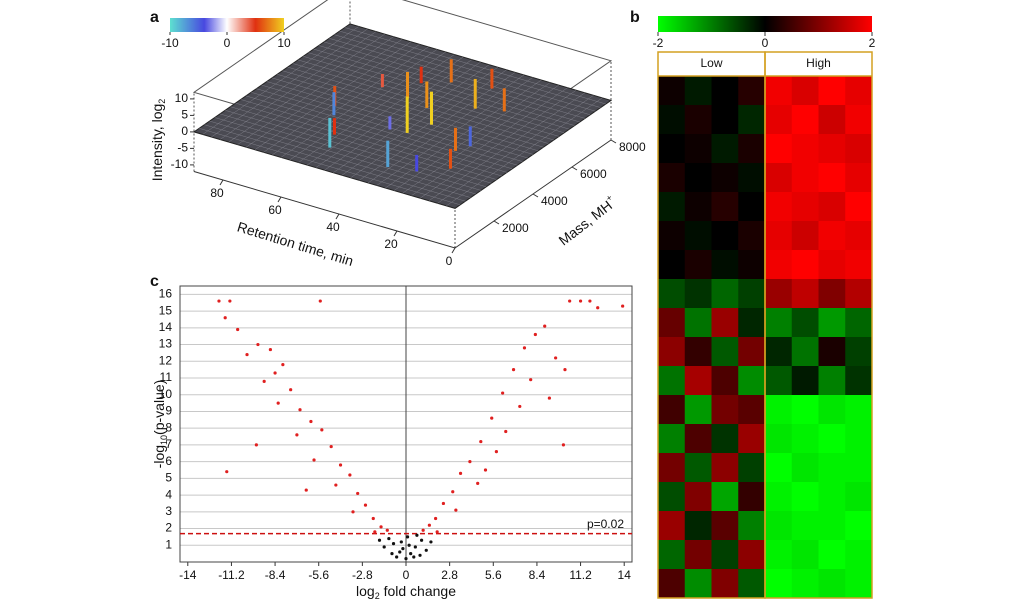 The height and width of the screenshot is (610, 1024). I want to click on x-axis-label-part: log, so click(365, 591).